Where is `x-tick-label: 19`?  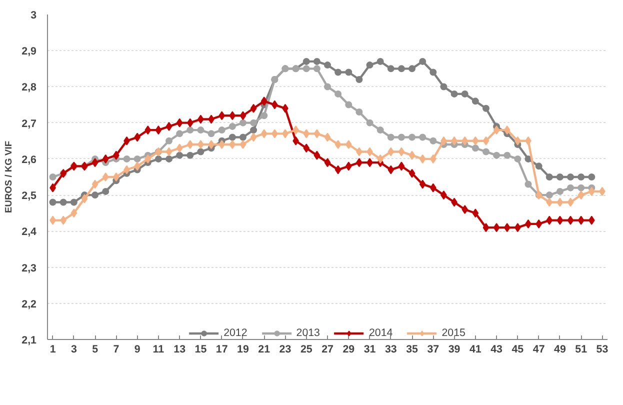 x-tick-label: 19 is located at coordinates (243, 350).